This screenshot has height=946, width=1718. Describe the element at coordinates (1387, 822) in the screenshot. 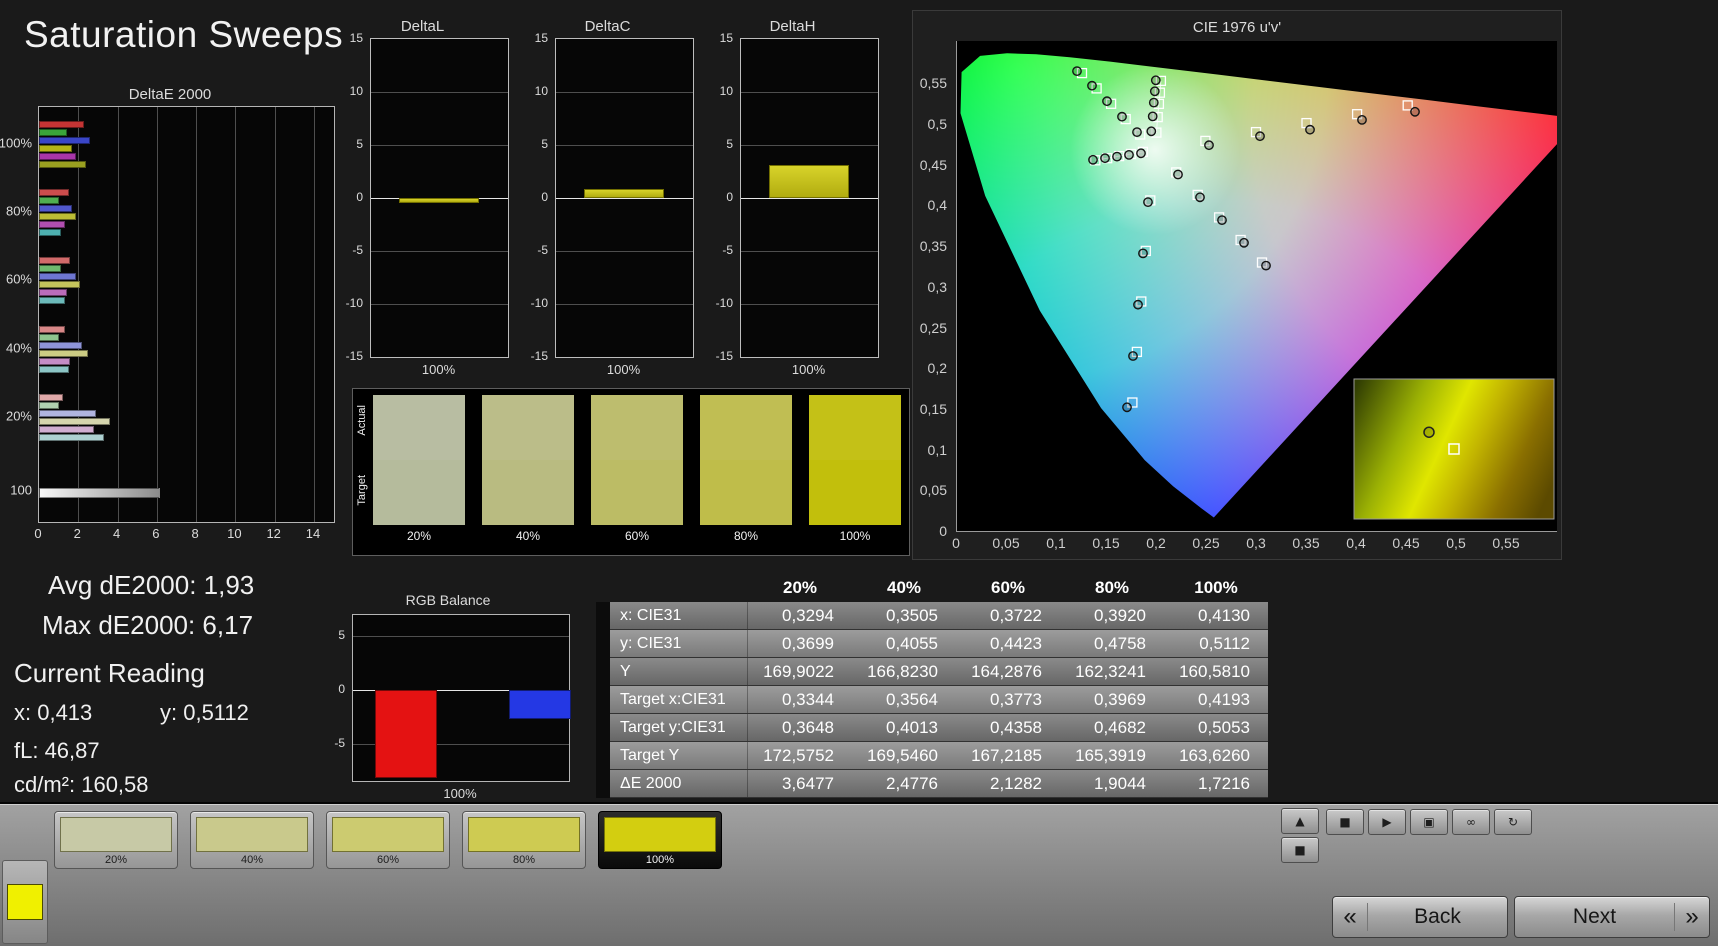

I see `play-button: ▶` at that location.